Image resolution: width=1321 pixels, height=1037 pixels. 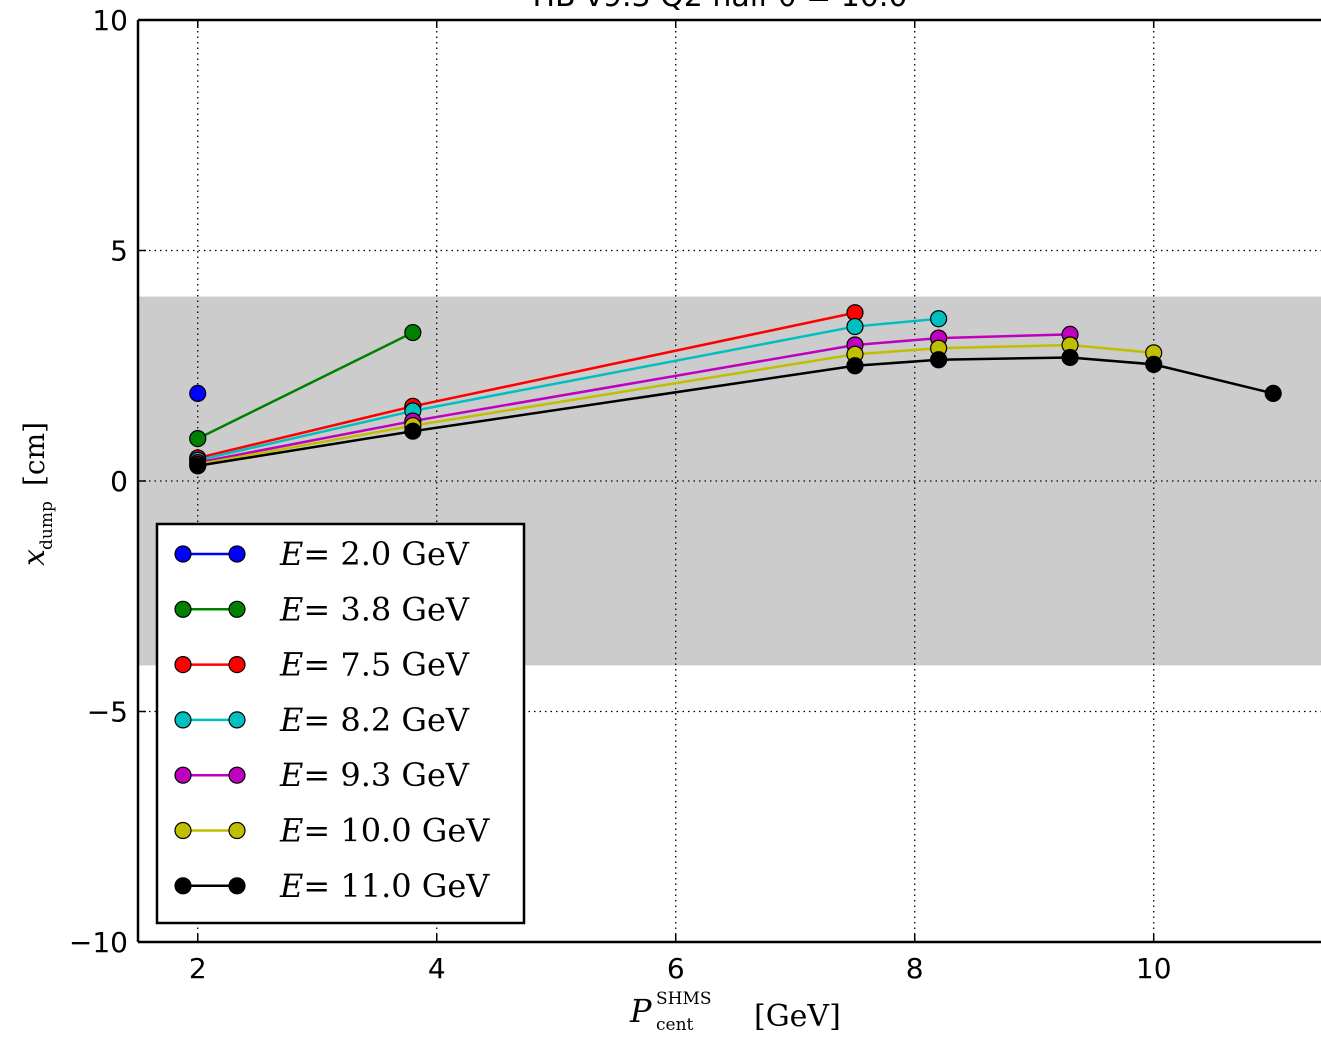 What do you see at coordinates (675, 1025) in the screenshot?
I see `x-label-sub: cent` at bounding box center [675, 1025].